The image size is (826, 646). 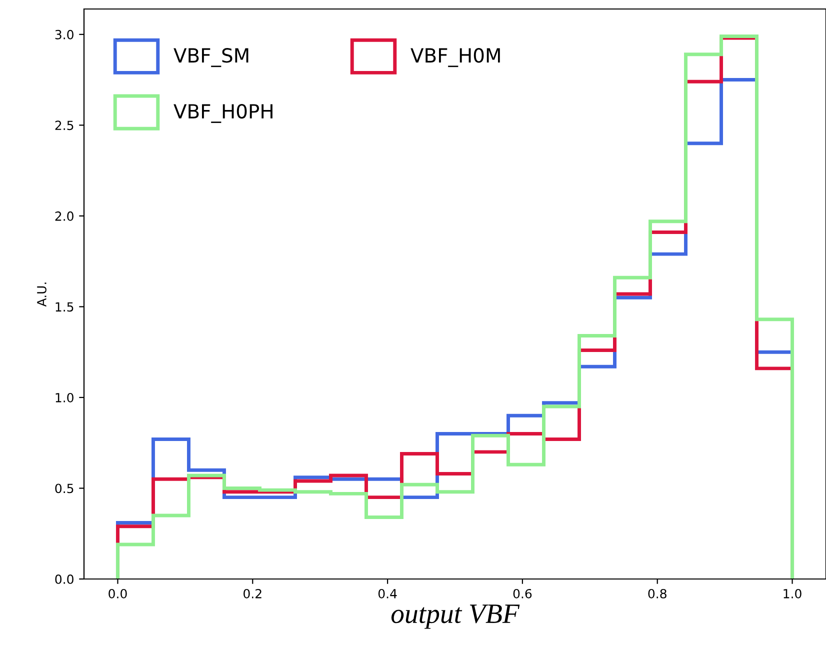 What do you see at coordinates (64, 35) in the screenshot?
I see `y-tick-label: 3.0` at bounding box center [64, 35].